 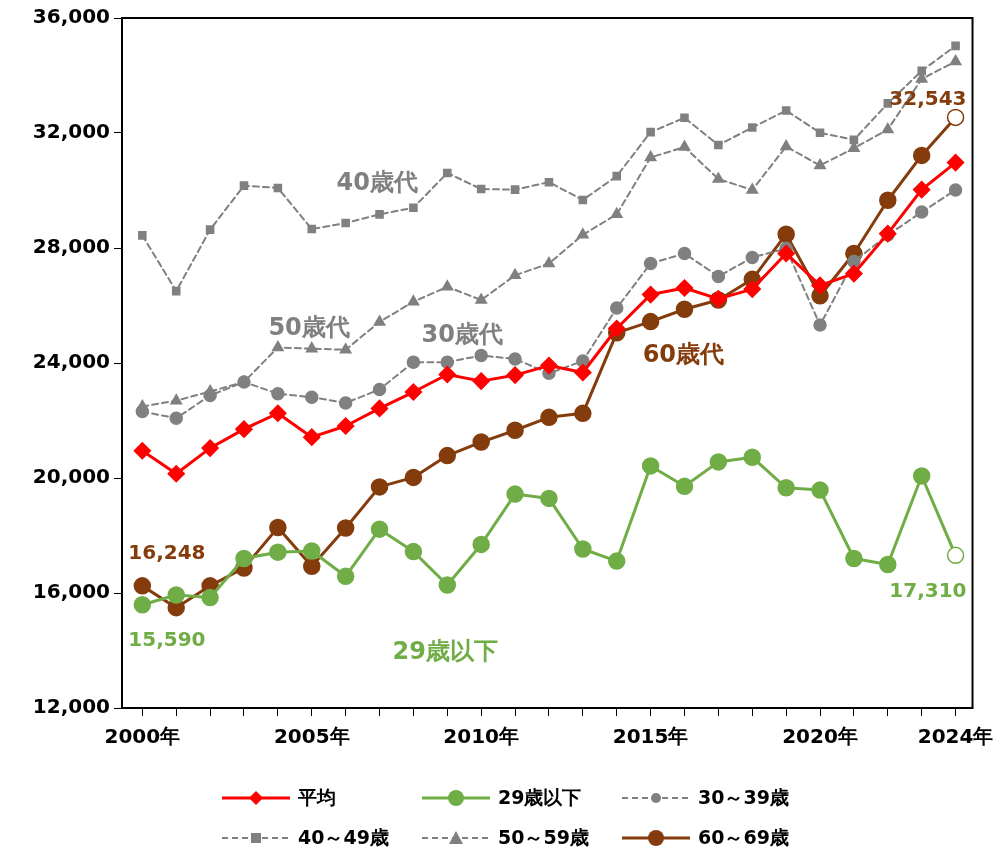 What do you see at coordinates (820, 736) in the screenshot?
I see `x-tick-label: 2020年` at bounding box center [820, 736].